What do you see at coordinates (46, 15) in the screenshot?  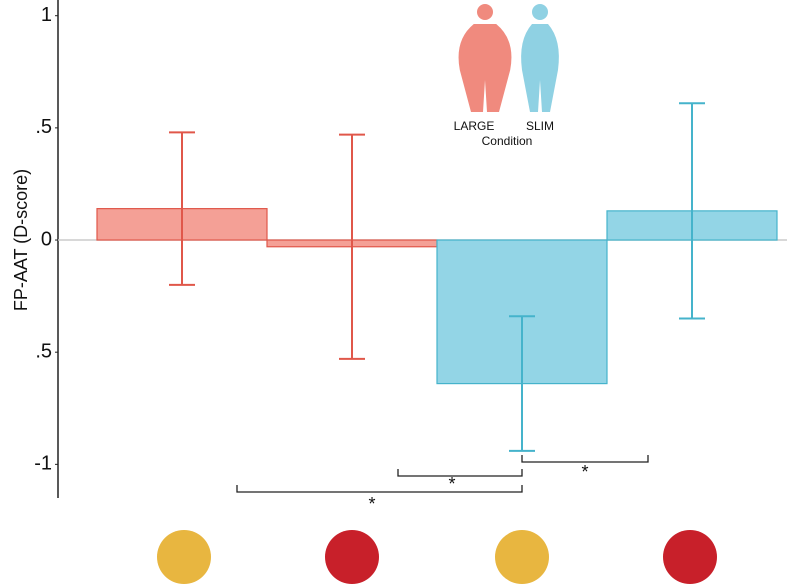 I see `y-tick-label: 1` at bounding box center [46, 15].